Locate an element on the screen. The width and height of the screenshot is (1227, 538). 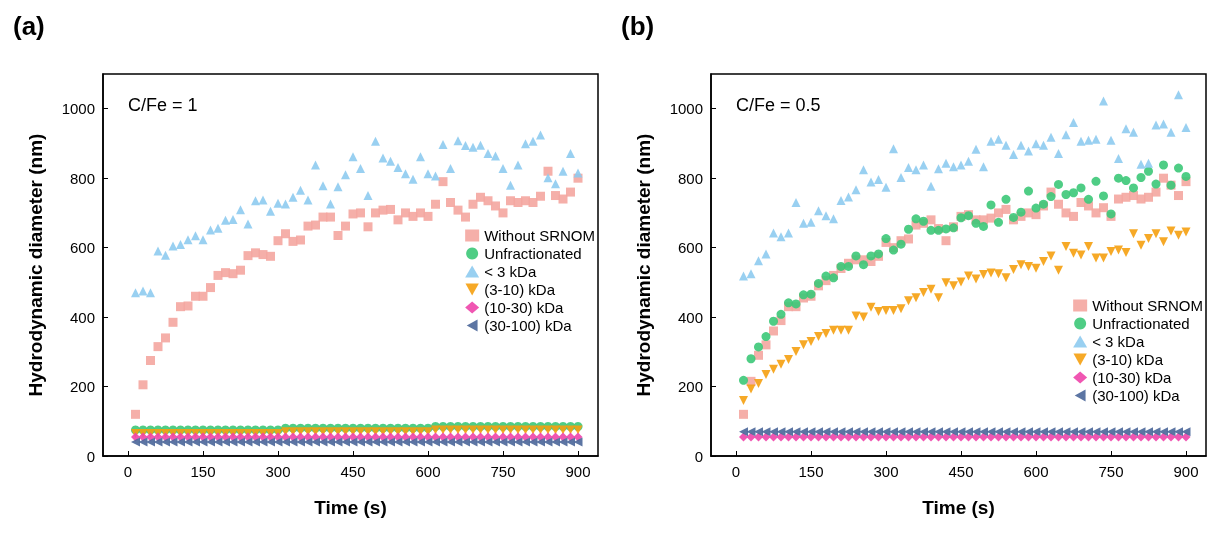
chart-title: (a) is located at coordinates (29, 26).